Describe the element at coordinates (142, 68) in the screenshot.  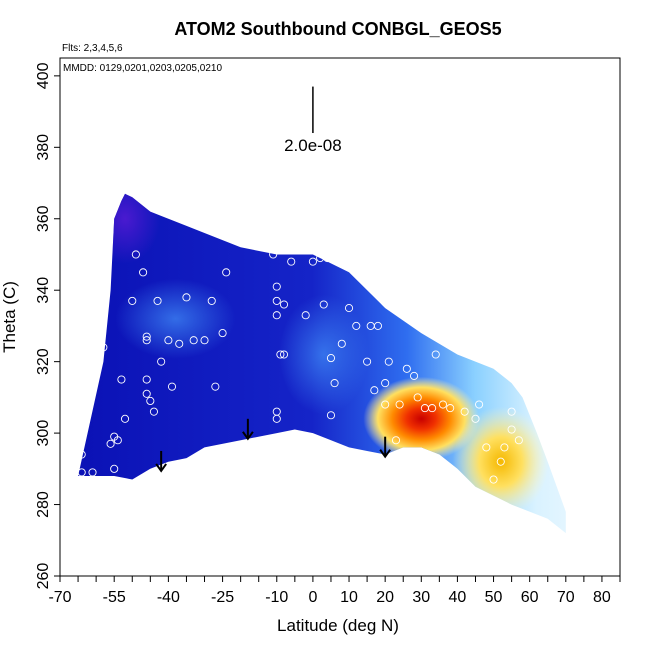
I see `dates-note: MMDD: 0129,0201,0203,0205,0210` at that location.